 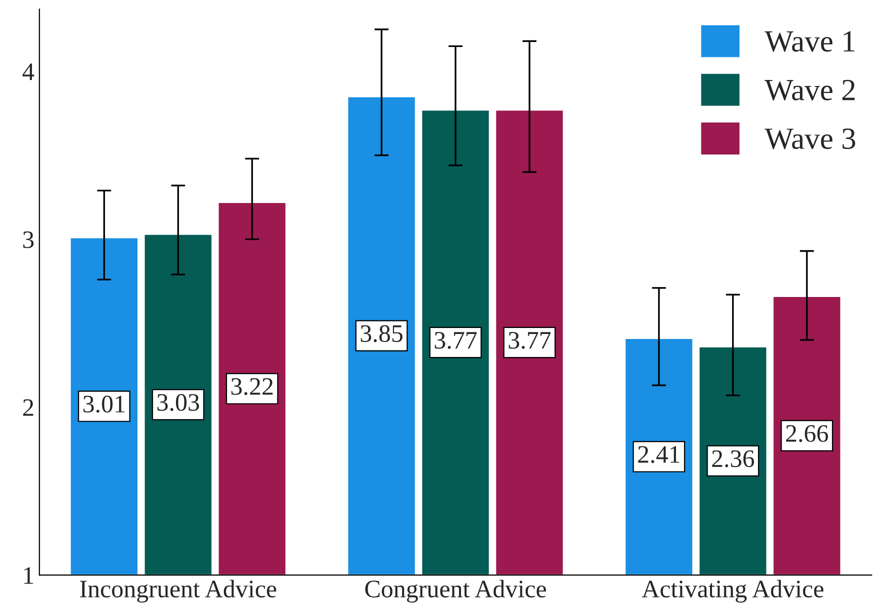 What do you see at coordinates (455, 591) in the screenshot?
I see `x-tick-label: Congruent Advice` at bounding box center [455, 591].